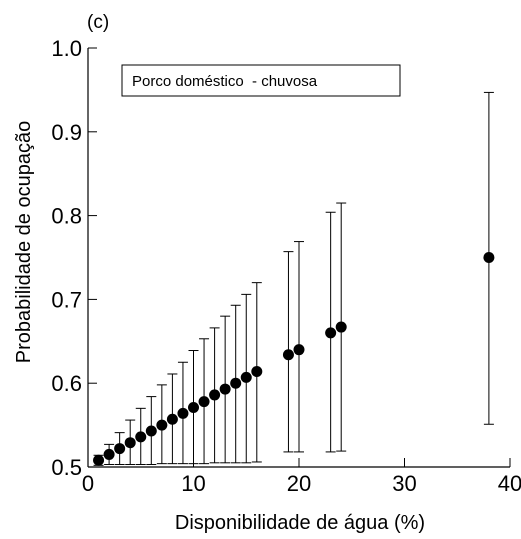  What do you see at coordinates (88, 483) in the screenshot?
I see `x-tick-label: 0` at bounding box center [88, 483].